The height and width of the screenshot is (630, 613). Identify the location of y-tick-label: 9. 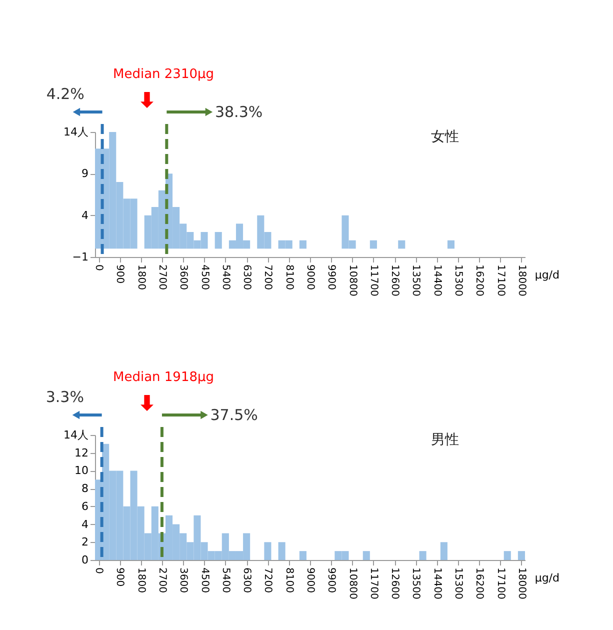
(85, 173).